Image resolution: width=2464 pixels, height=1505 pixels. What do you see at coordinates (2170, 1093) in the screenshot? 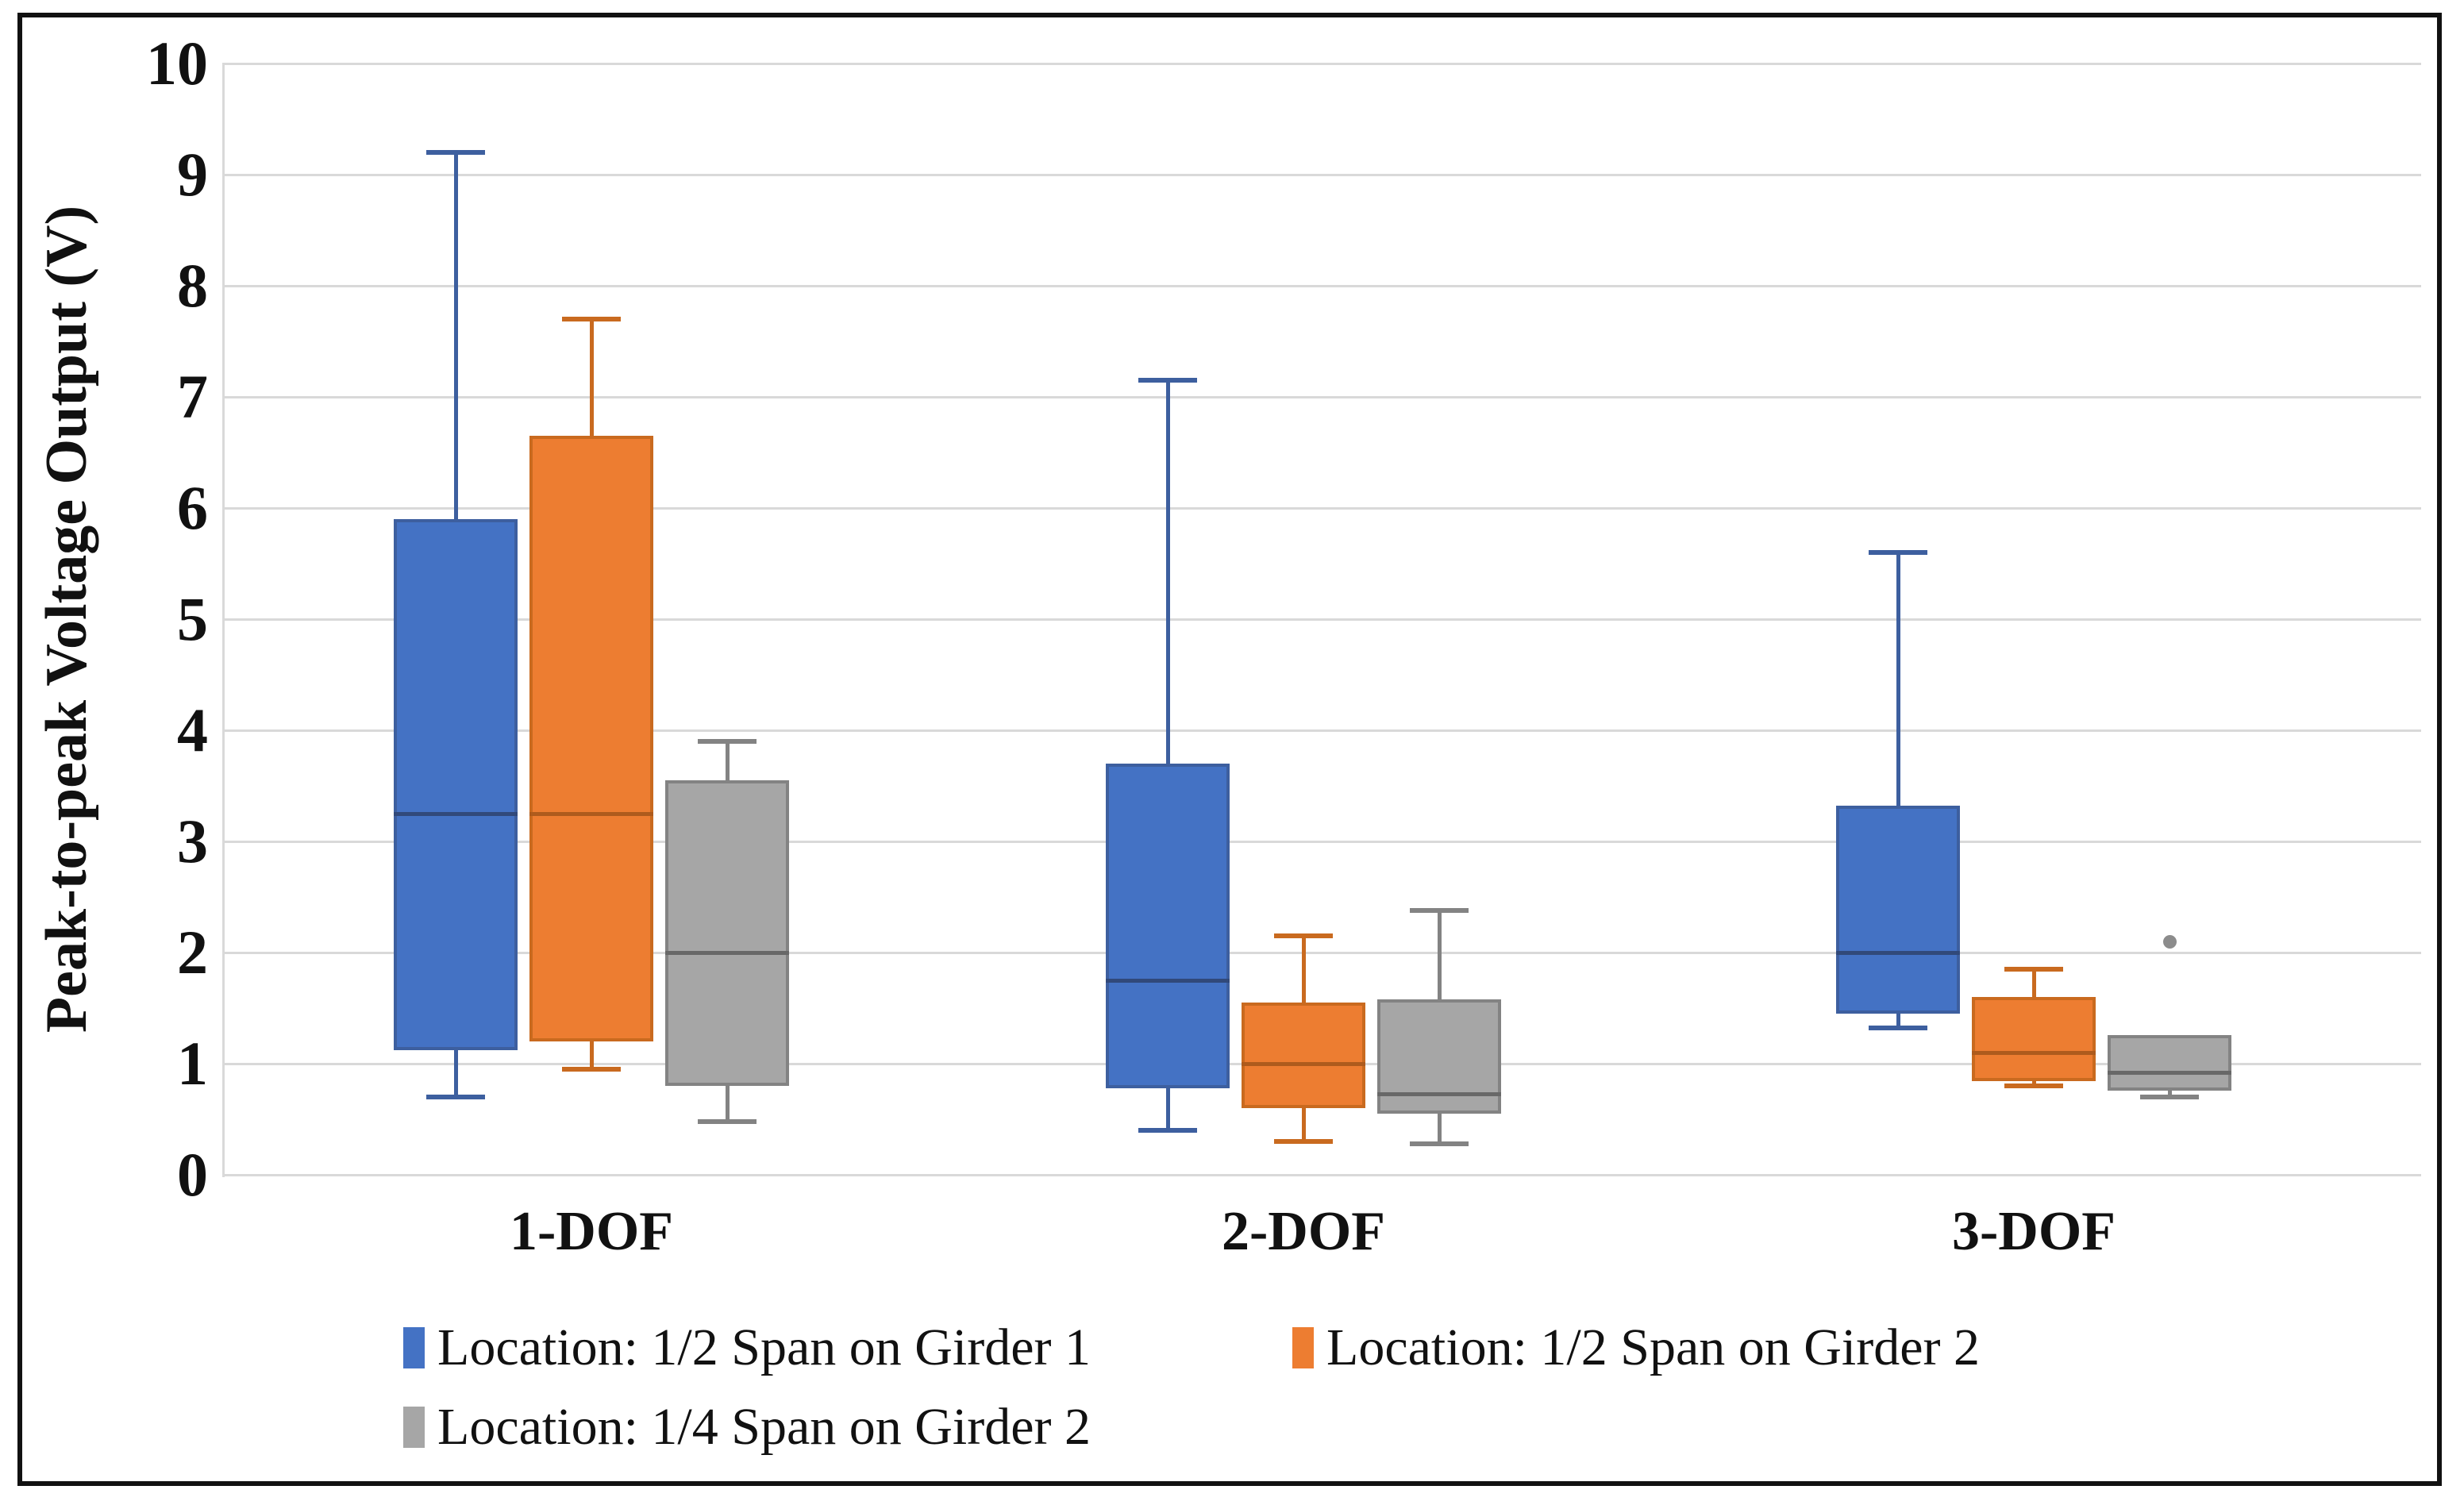
I see `whisker-bottom-stem-series3-3-dof` at bounding box center [2170, 1093].